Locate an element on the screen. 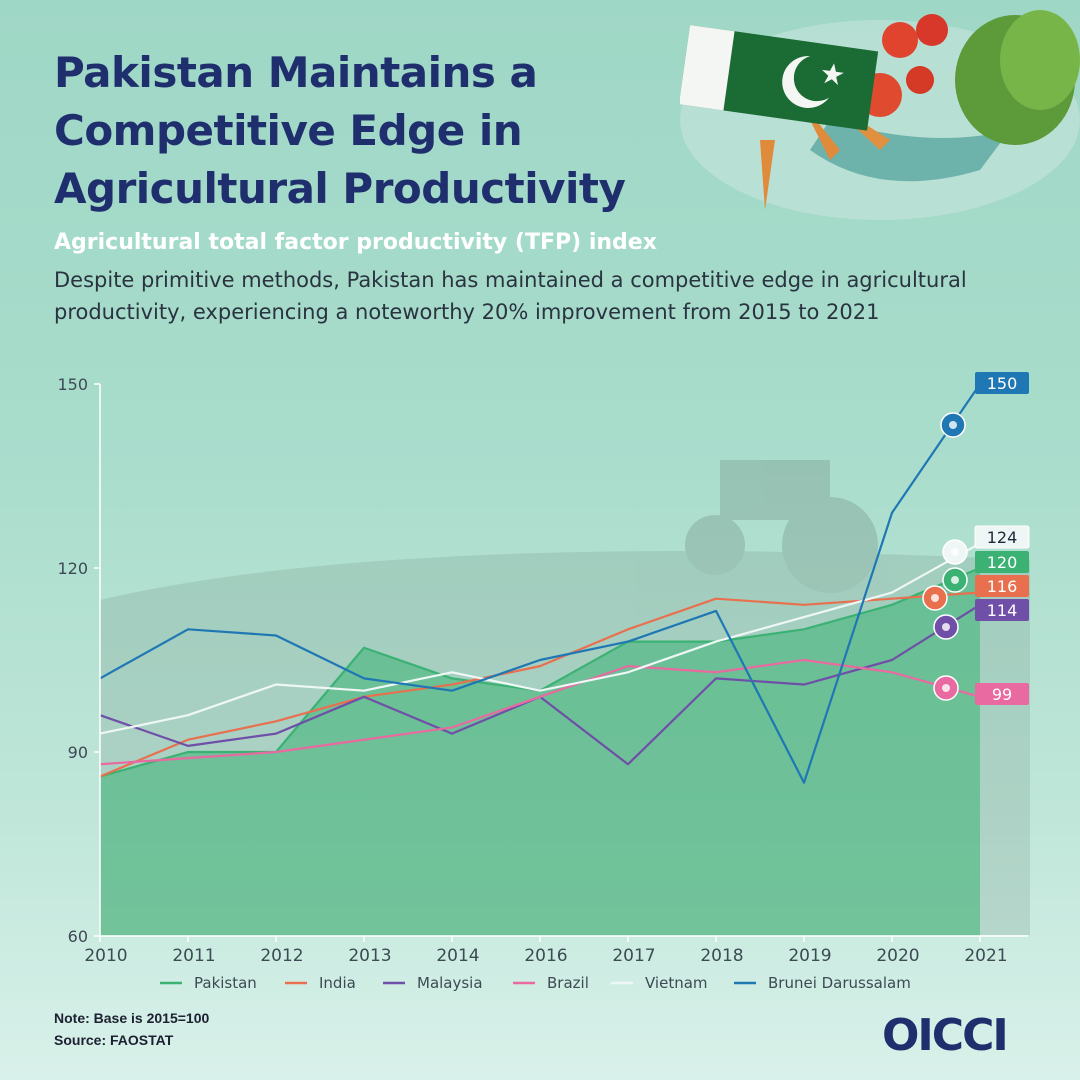  y-tick-label: 150 is located at coordinates (72, 384).